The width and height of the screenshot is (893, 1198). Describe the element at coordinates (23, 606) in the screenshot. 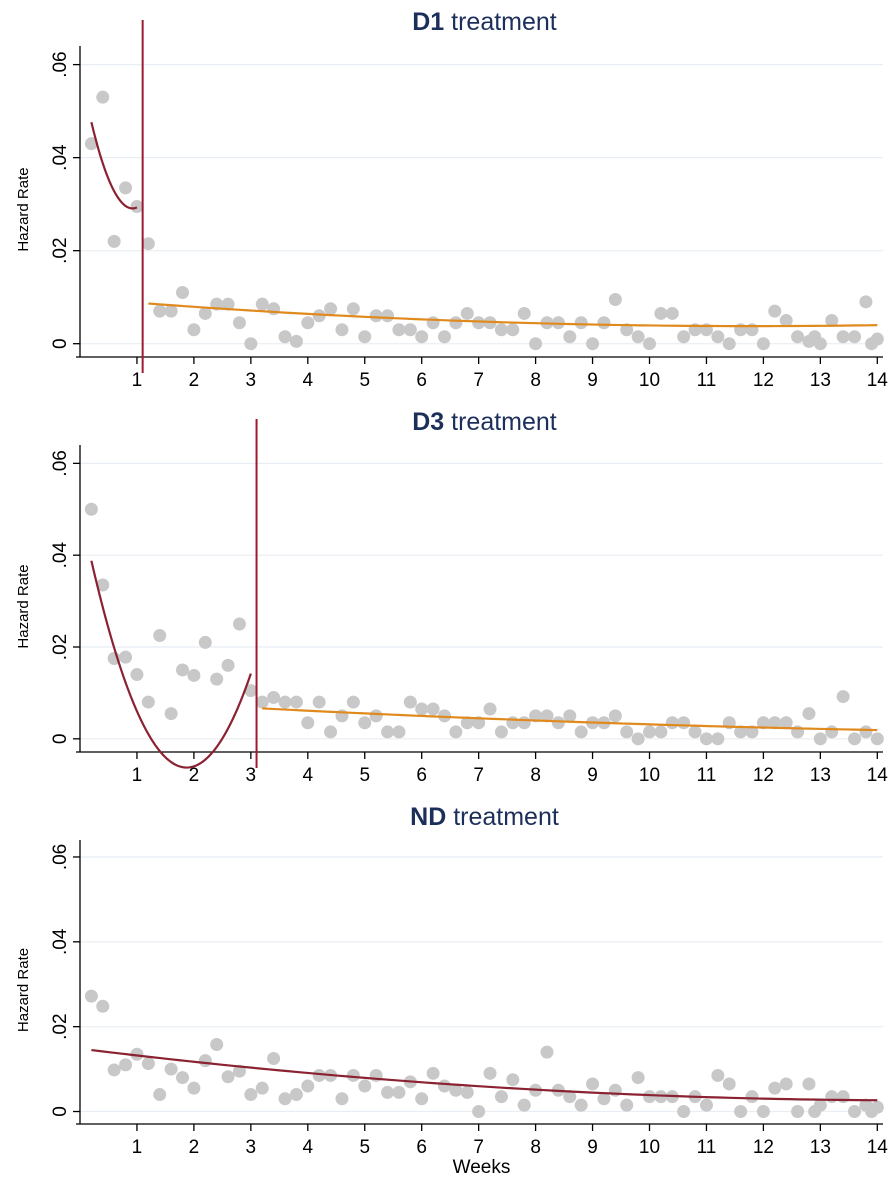

I see `y-axis-title: Hazard Rate` at that location.